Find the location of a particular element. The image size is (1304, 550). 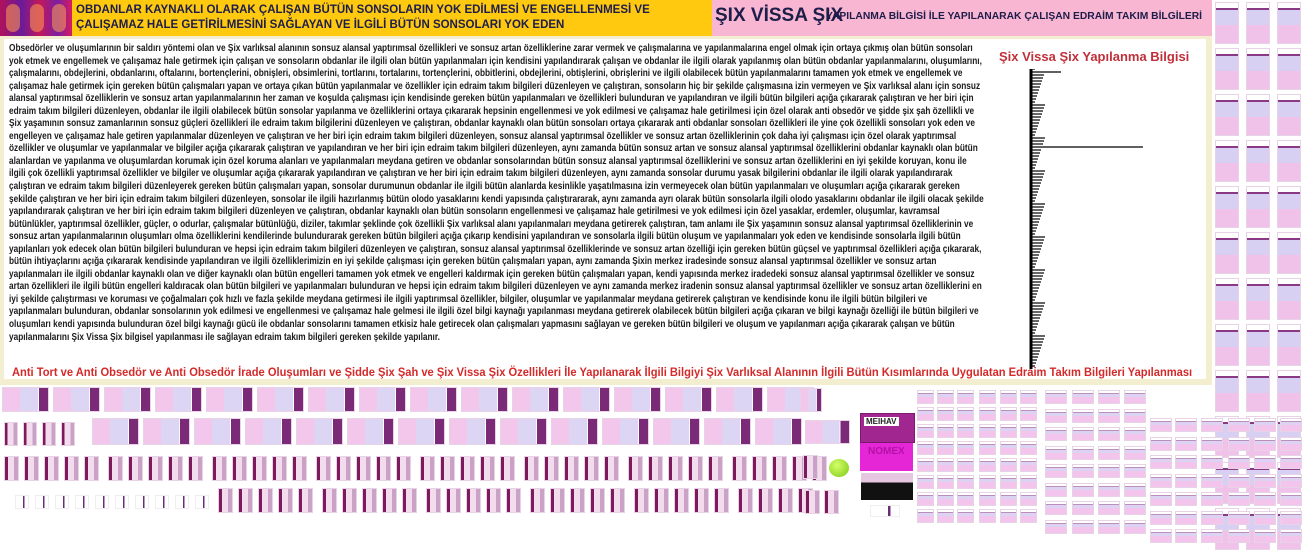

dark-banner-image is located at coordinates (887, 486).